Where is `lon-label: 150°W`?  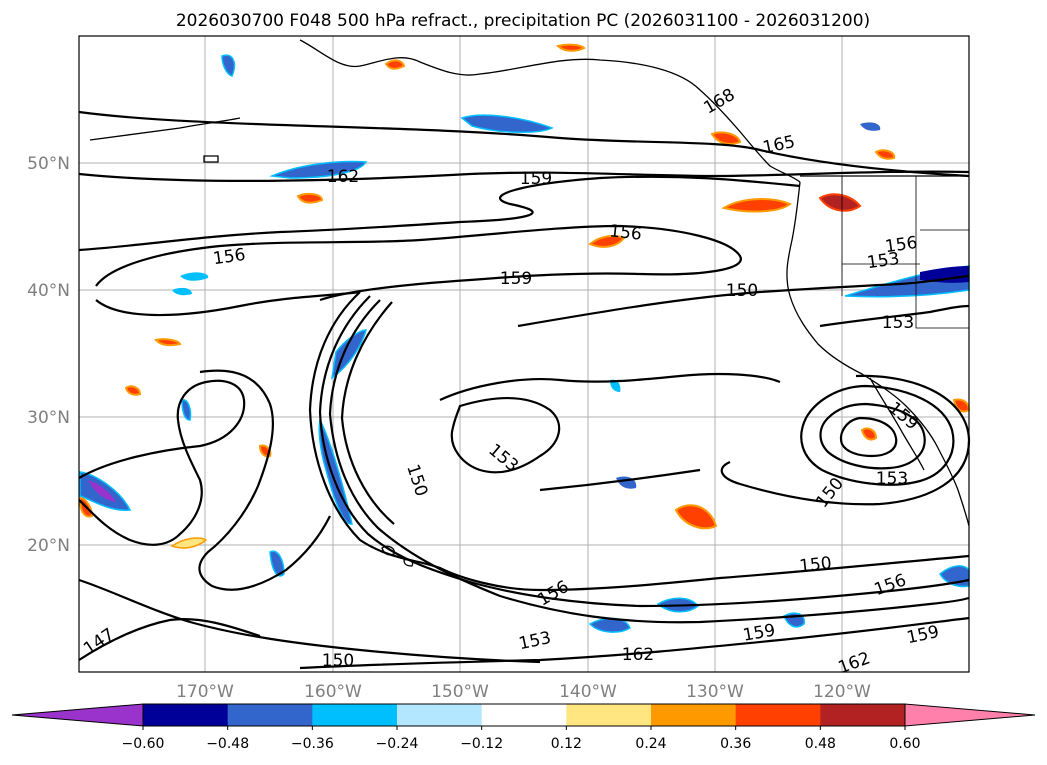
lon-label: 150°W is located at coordinates (460, 692).